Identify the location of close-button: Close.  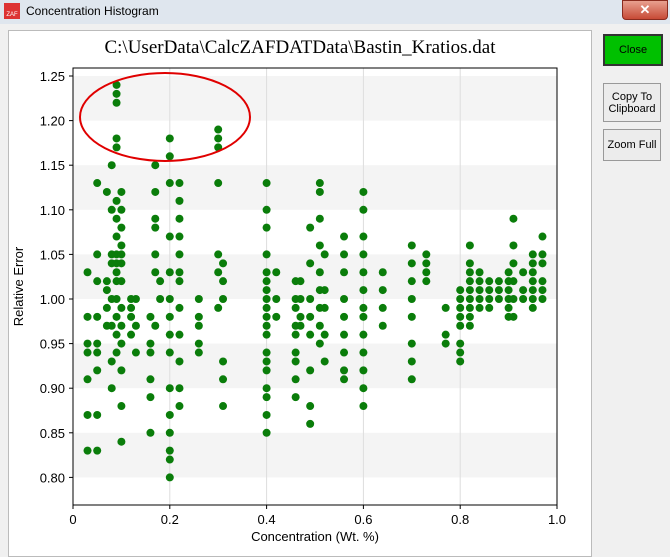
(633, 50).